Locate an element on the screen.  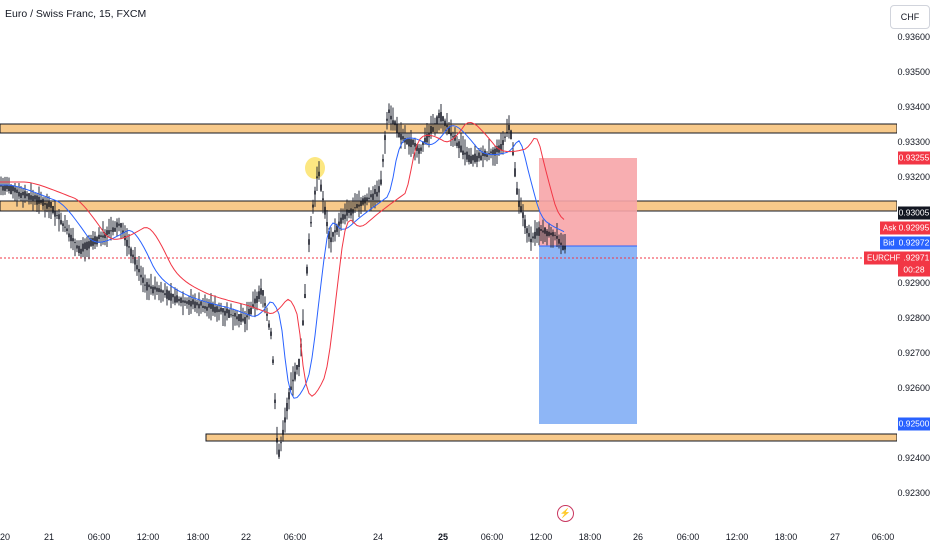
time-tick: 21 is located at coordinates (49, 537).